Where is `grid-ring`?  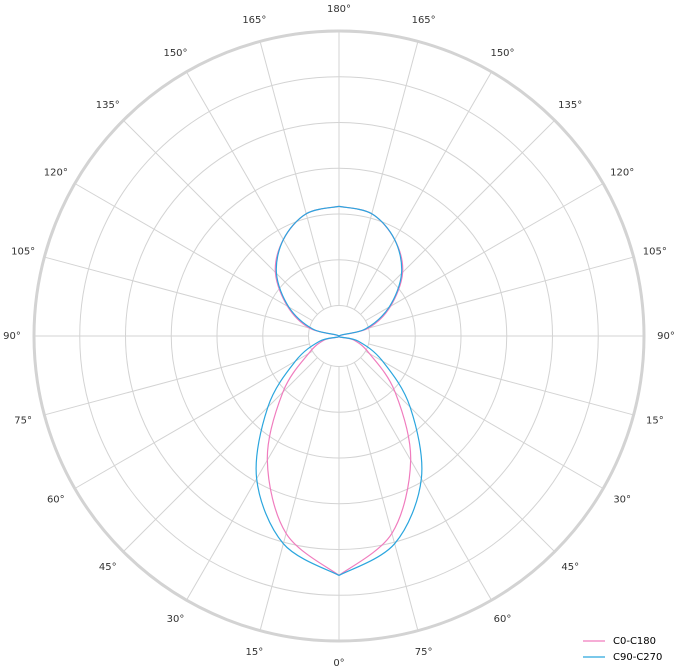 grid-ring is located at coordinates (339, 336).